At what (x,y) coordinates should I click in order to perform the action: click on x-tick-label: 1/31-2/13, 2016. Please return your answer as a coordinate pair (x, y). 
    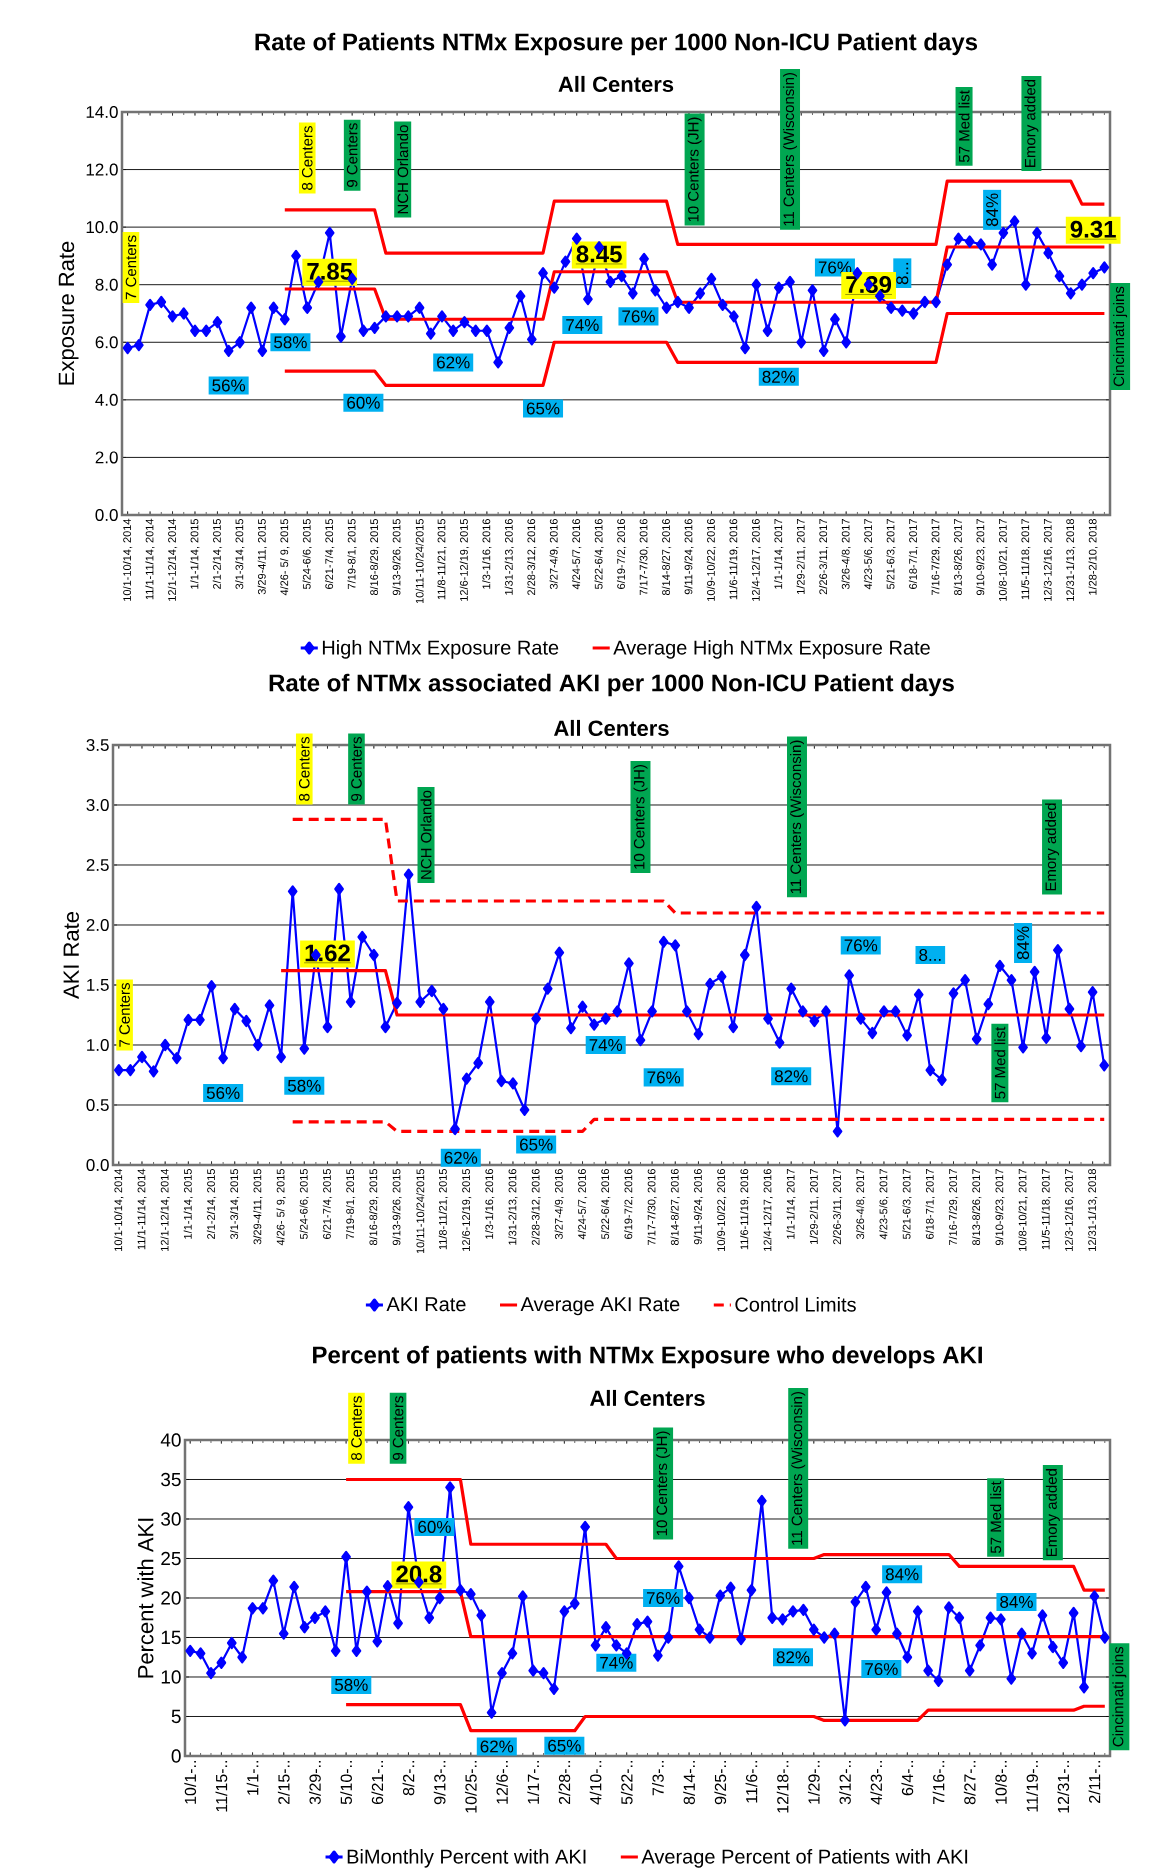
    Looking at the image, I should click on (509, 557).